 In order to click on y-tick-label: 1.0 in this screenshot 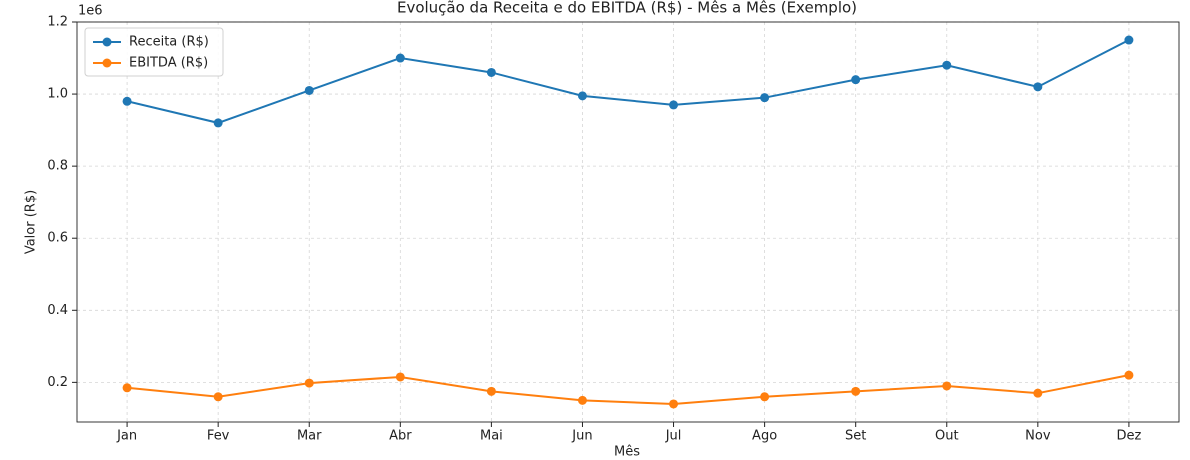, I will do `click(57, 94)`.